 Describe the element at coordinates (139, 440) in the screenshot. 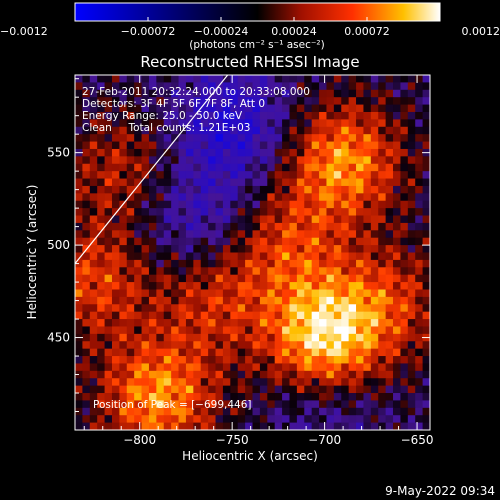

I see `x-tick-label: −800` at that location.